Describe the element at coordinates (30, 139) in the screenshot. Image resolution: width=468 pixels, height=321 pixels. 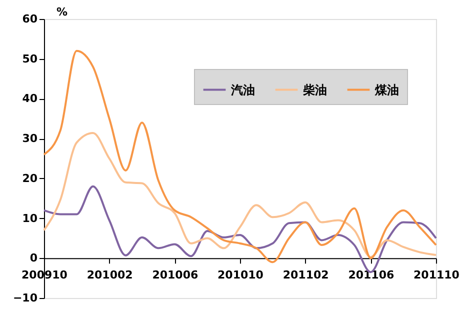
I see `y-tick-label: 30` at that location.